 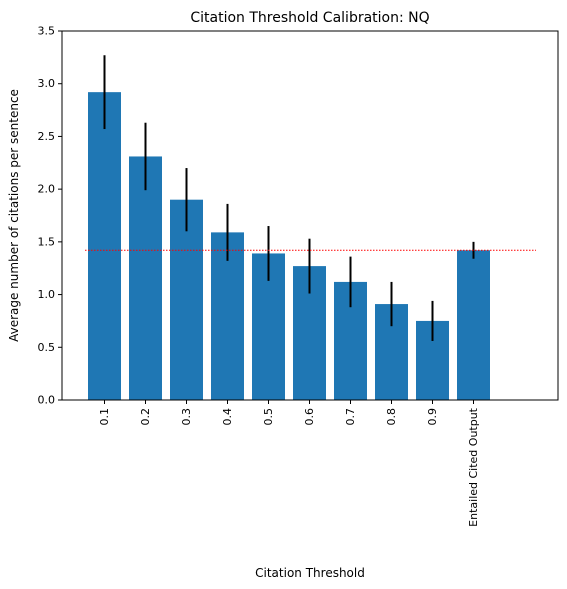 What do you see at coordinates (47, 136) in the screenshot?
I see `y-tick-label-5: 2.5` at bounding box center [47, 136].